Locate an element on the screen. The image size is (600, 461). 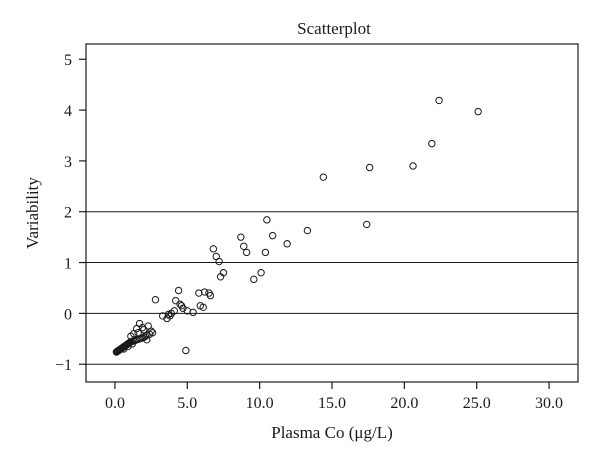
y-tick-label: 1 is located at coordinates (68, 264).